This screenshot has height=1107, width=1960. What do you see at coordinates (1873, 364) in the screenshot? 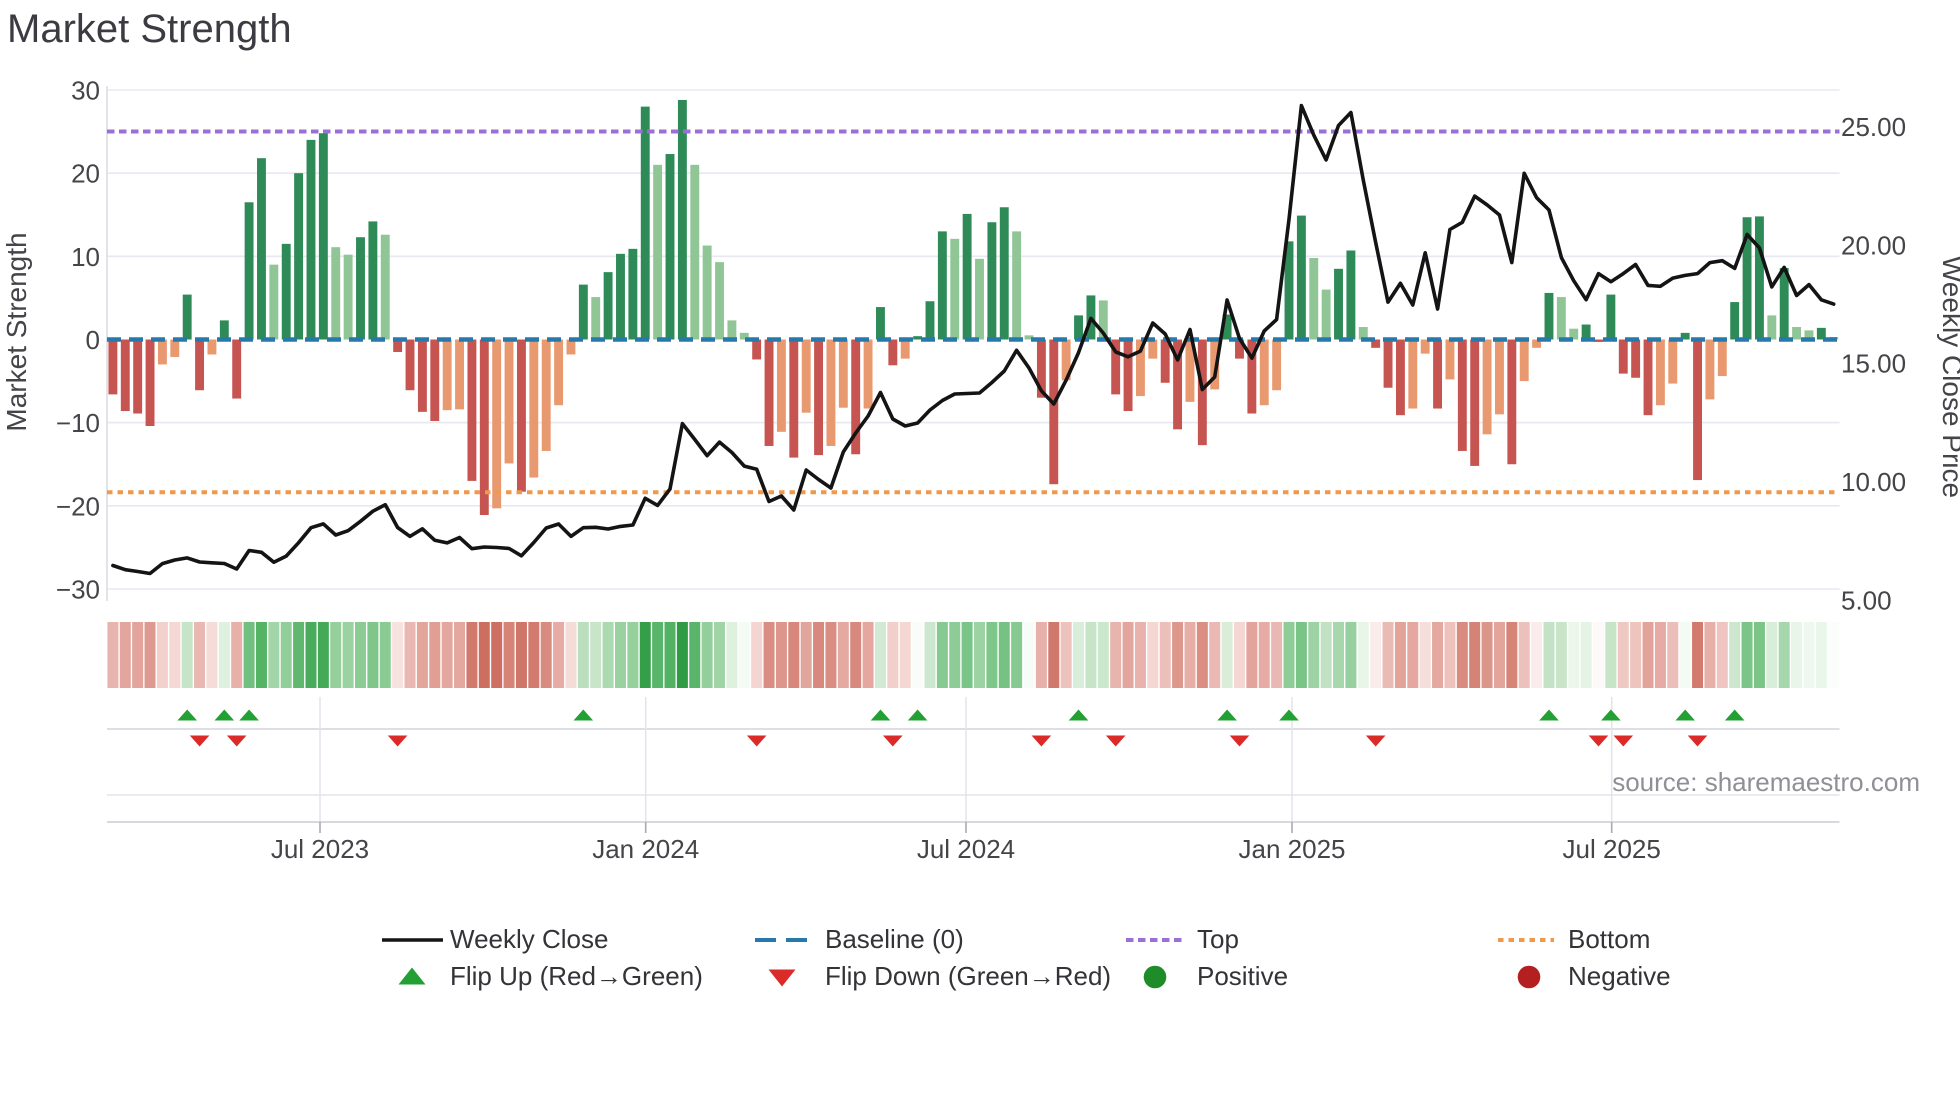
I see `svg-text: 15.00` at bounding box center [1873, 364].